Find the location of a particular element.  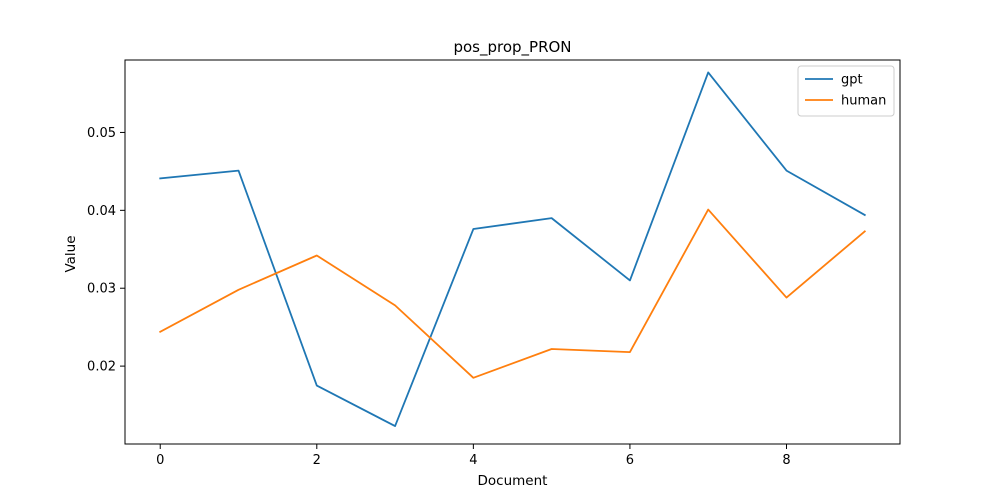

y-tick-label: 0.03 is located at coordinates (101, 289).